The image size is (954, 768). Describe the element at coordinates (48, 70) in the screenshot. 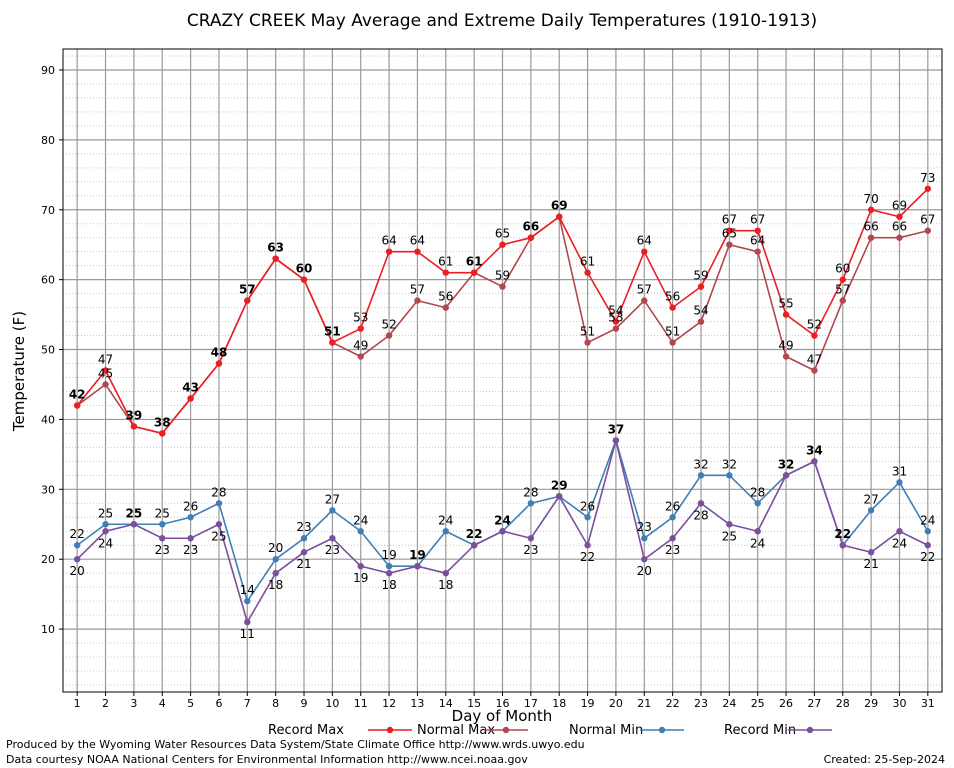

I see `y-tick-label: 90` at that location.